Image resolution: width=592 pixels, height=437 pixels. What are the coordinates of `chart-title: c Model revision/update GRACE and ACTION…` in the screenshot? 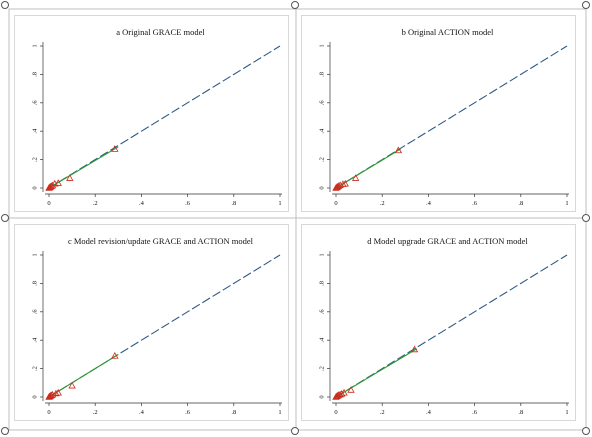 It's located at (161, 241).